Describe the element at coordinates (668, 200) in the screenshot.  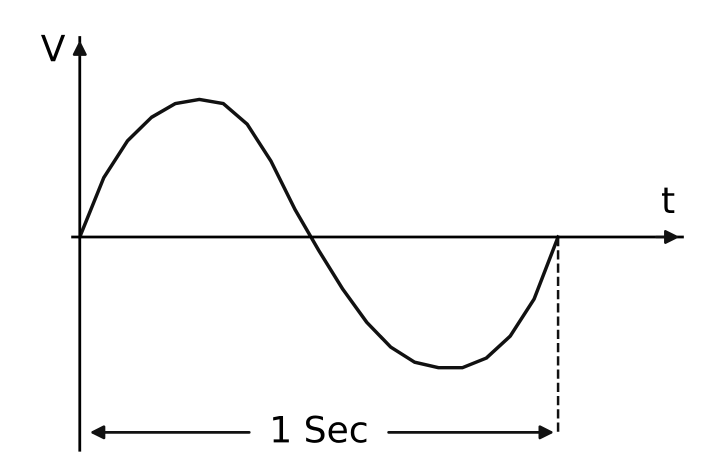
I see `x-axis-title: t` at that location.